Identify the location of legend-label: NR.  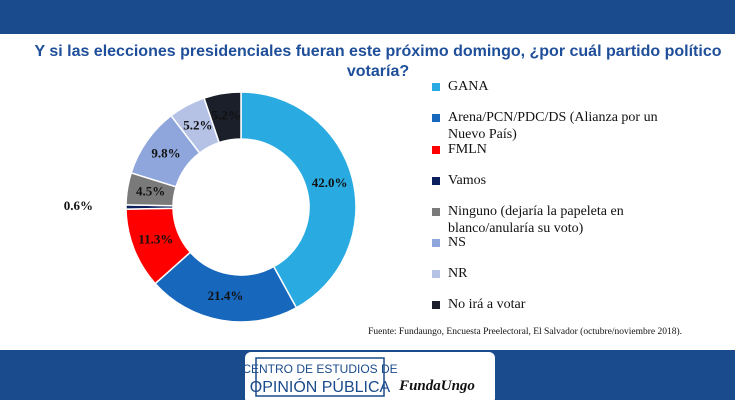
(458, 273).